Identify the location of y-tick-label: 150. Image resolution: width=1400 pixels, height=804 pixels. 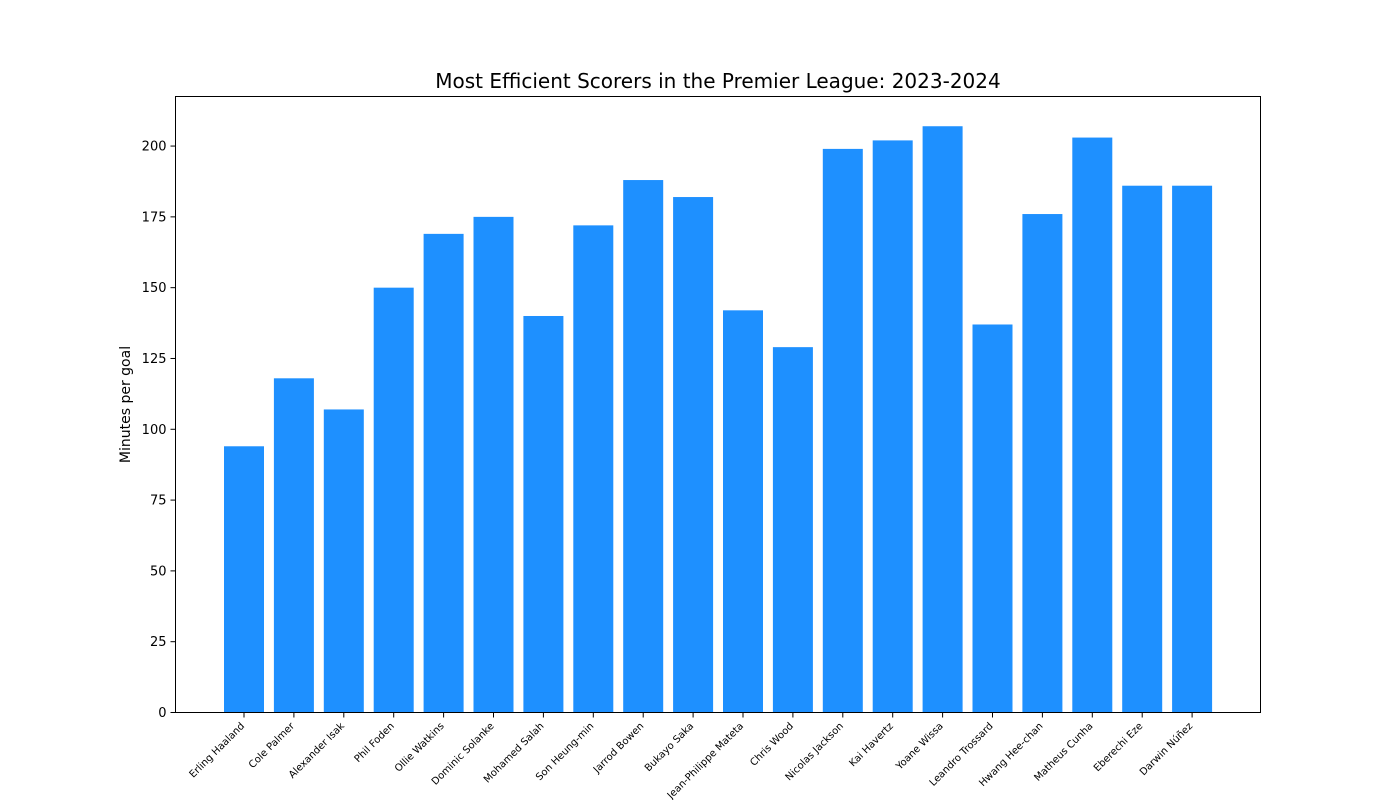
(154, 288).